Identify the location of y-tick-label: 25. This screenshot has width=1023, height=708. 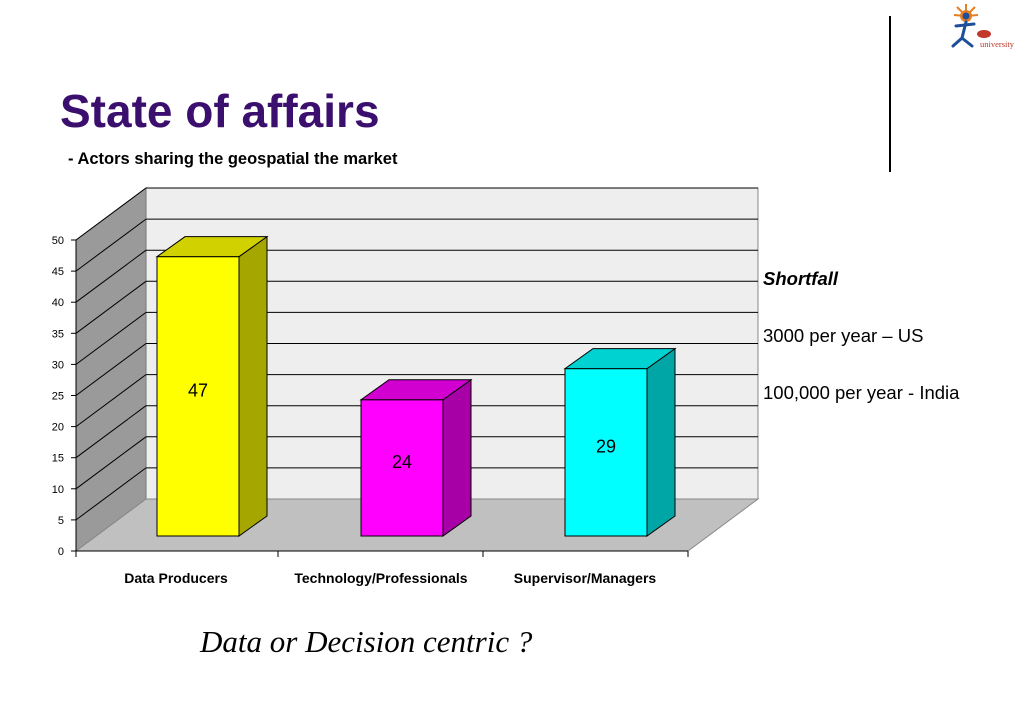
(58, 397).